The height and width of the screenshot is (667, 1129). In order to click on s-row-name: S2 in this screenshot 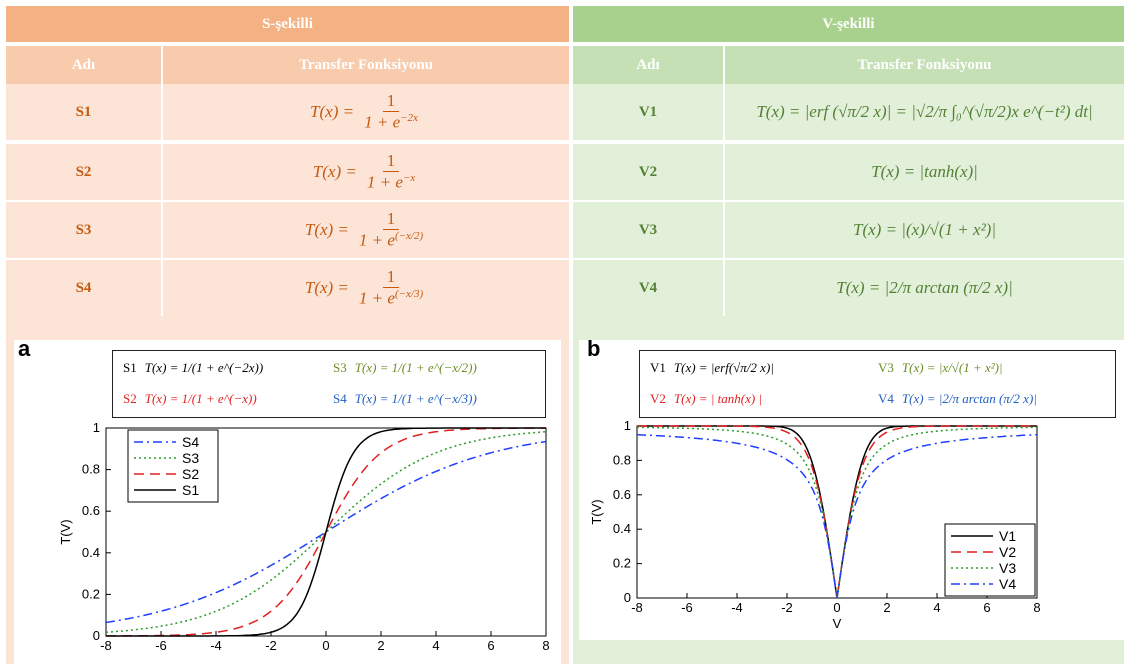, I will do `click(83, 172)`.